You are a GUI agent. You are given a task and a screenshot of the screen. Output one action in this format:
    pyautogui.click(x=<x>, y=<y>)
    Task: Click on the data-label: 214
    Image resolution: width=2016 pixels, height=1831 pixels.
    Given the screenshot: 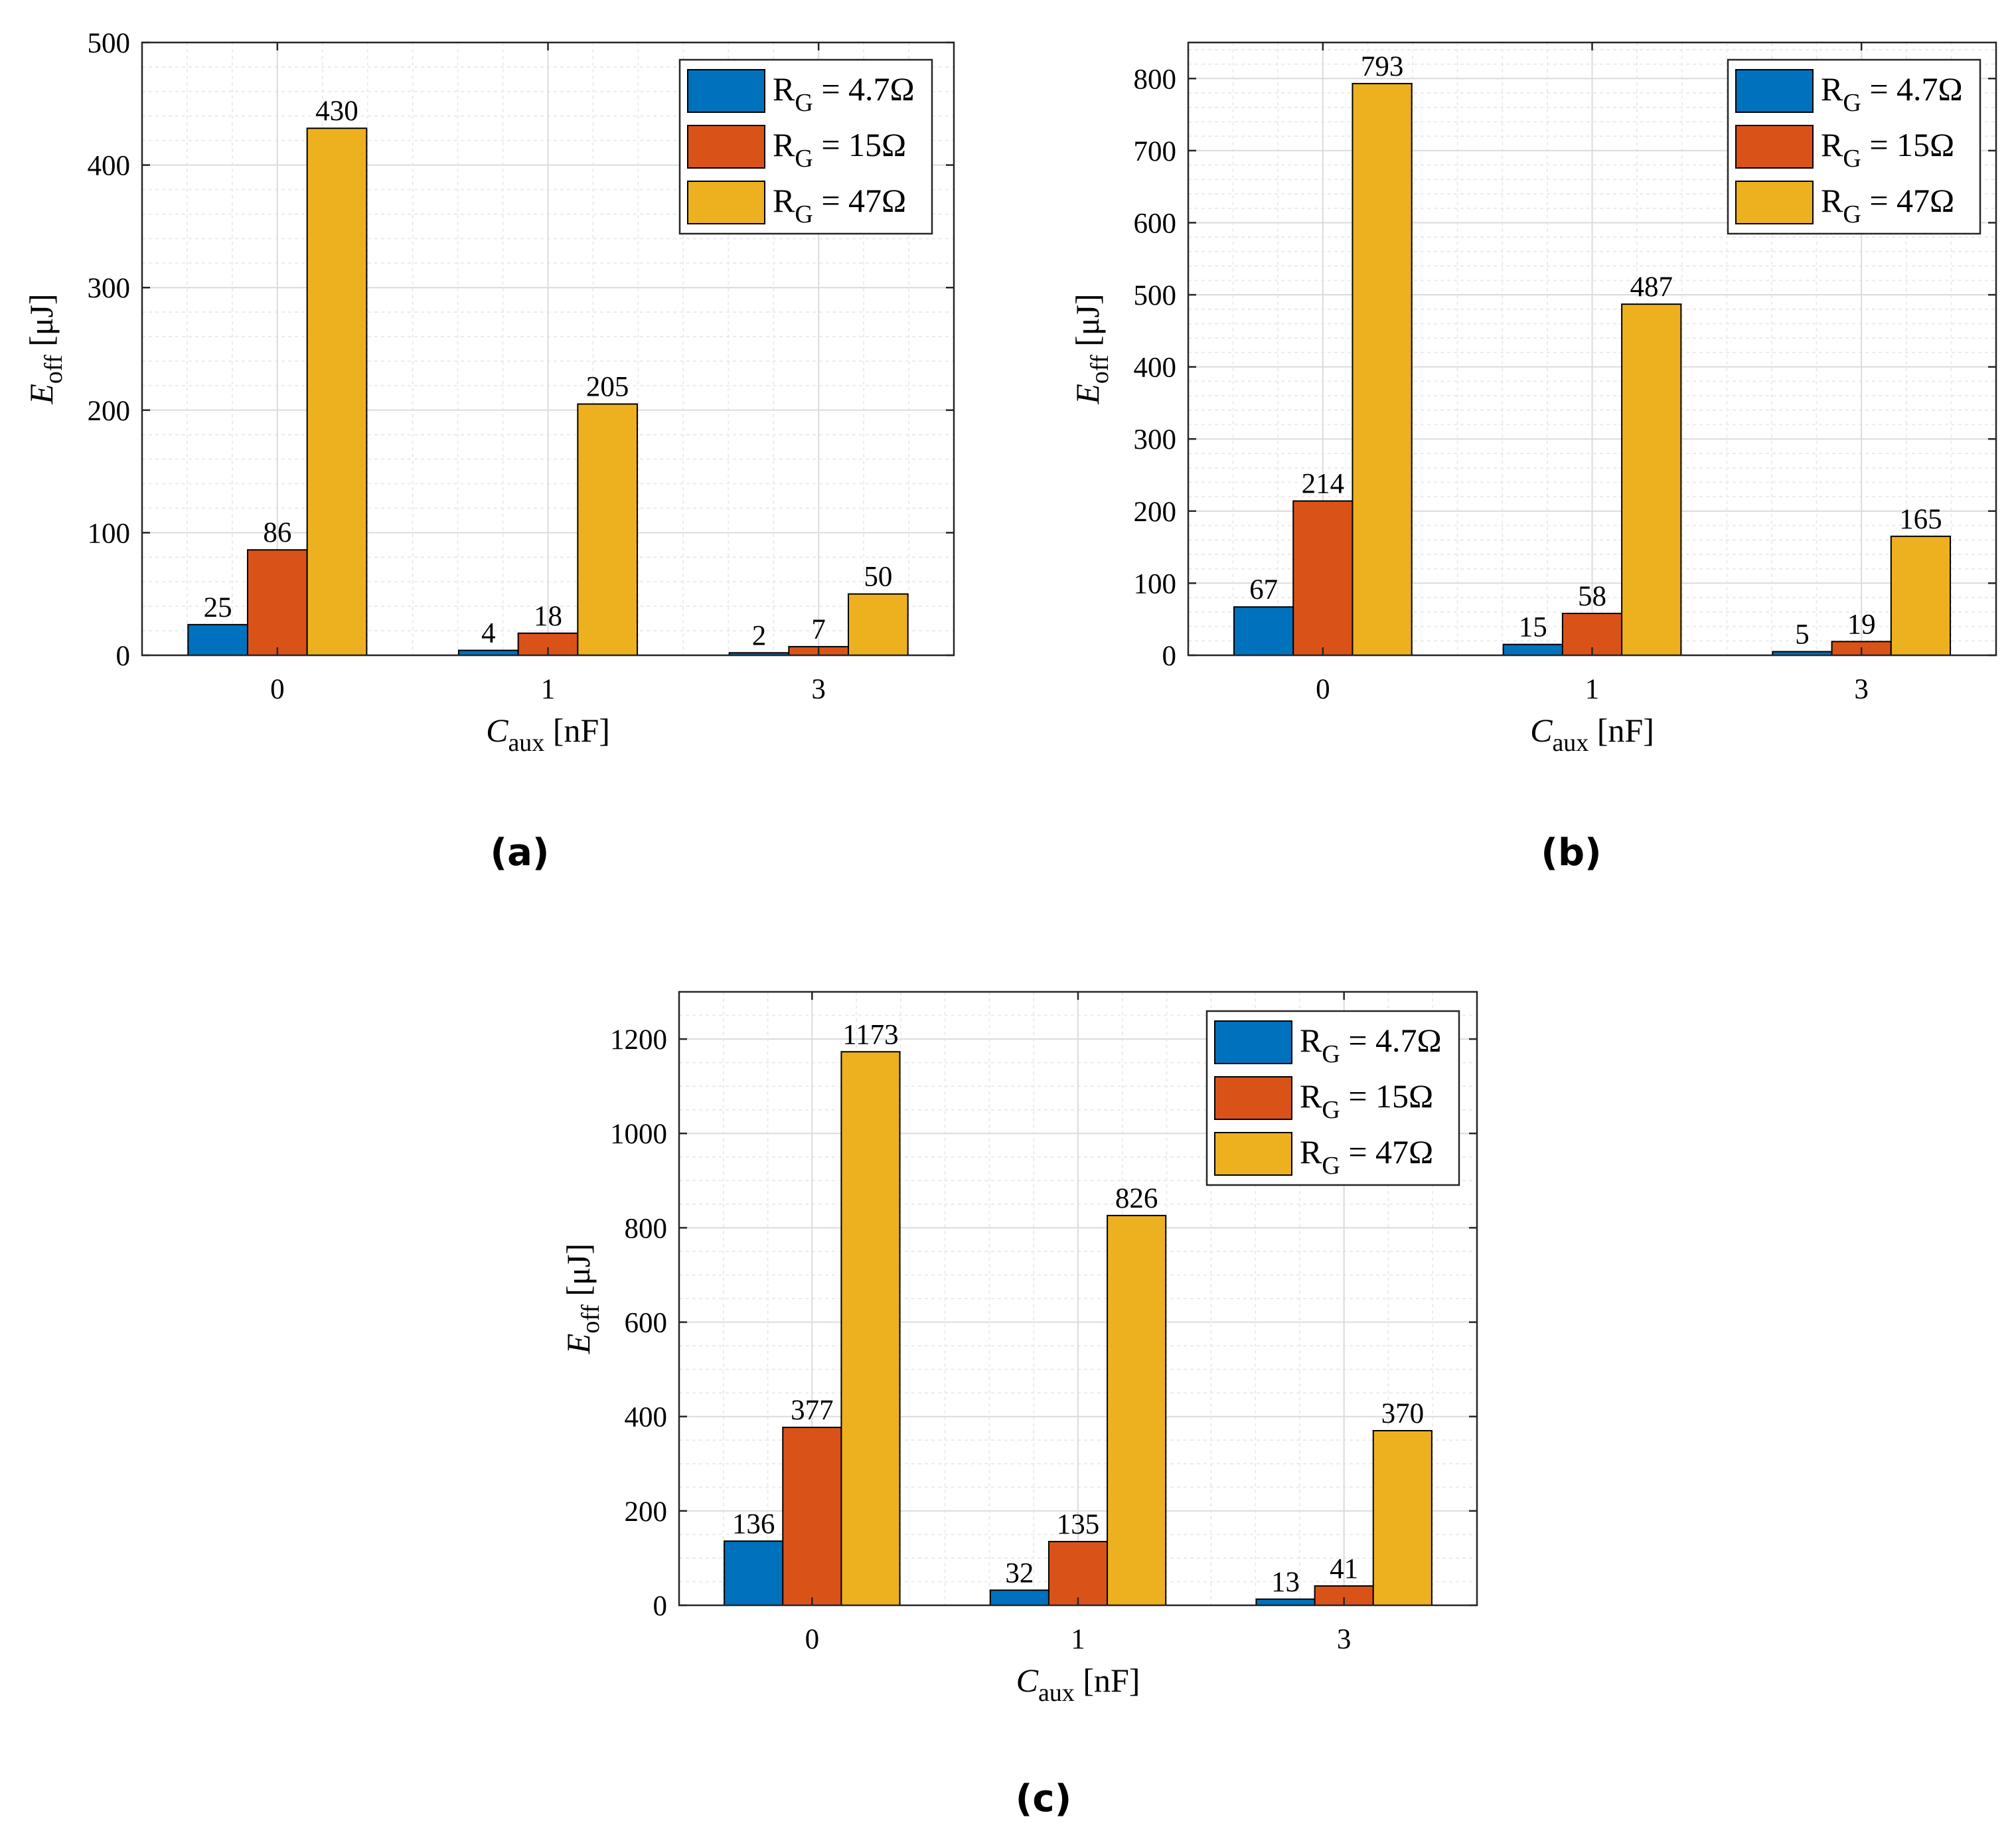 What is the action you would take?
    pyautogui.click(x=1324, y=484)
    